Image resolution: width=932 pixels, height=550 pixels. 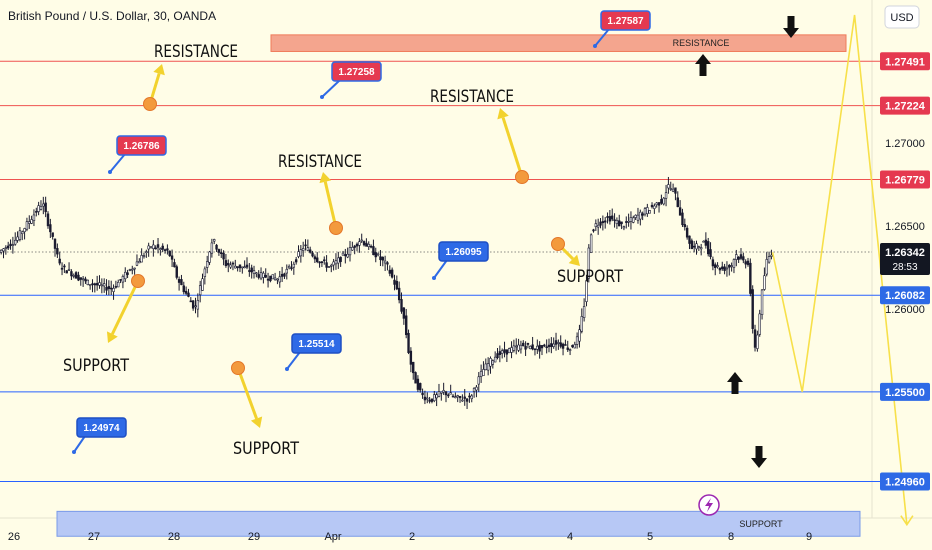 What do you see at coordinates (458, 523) in the screenshot?
I see `zone-support` at bounding box center [458, 523].